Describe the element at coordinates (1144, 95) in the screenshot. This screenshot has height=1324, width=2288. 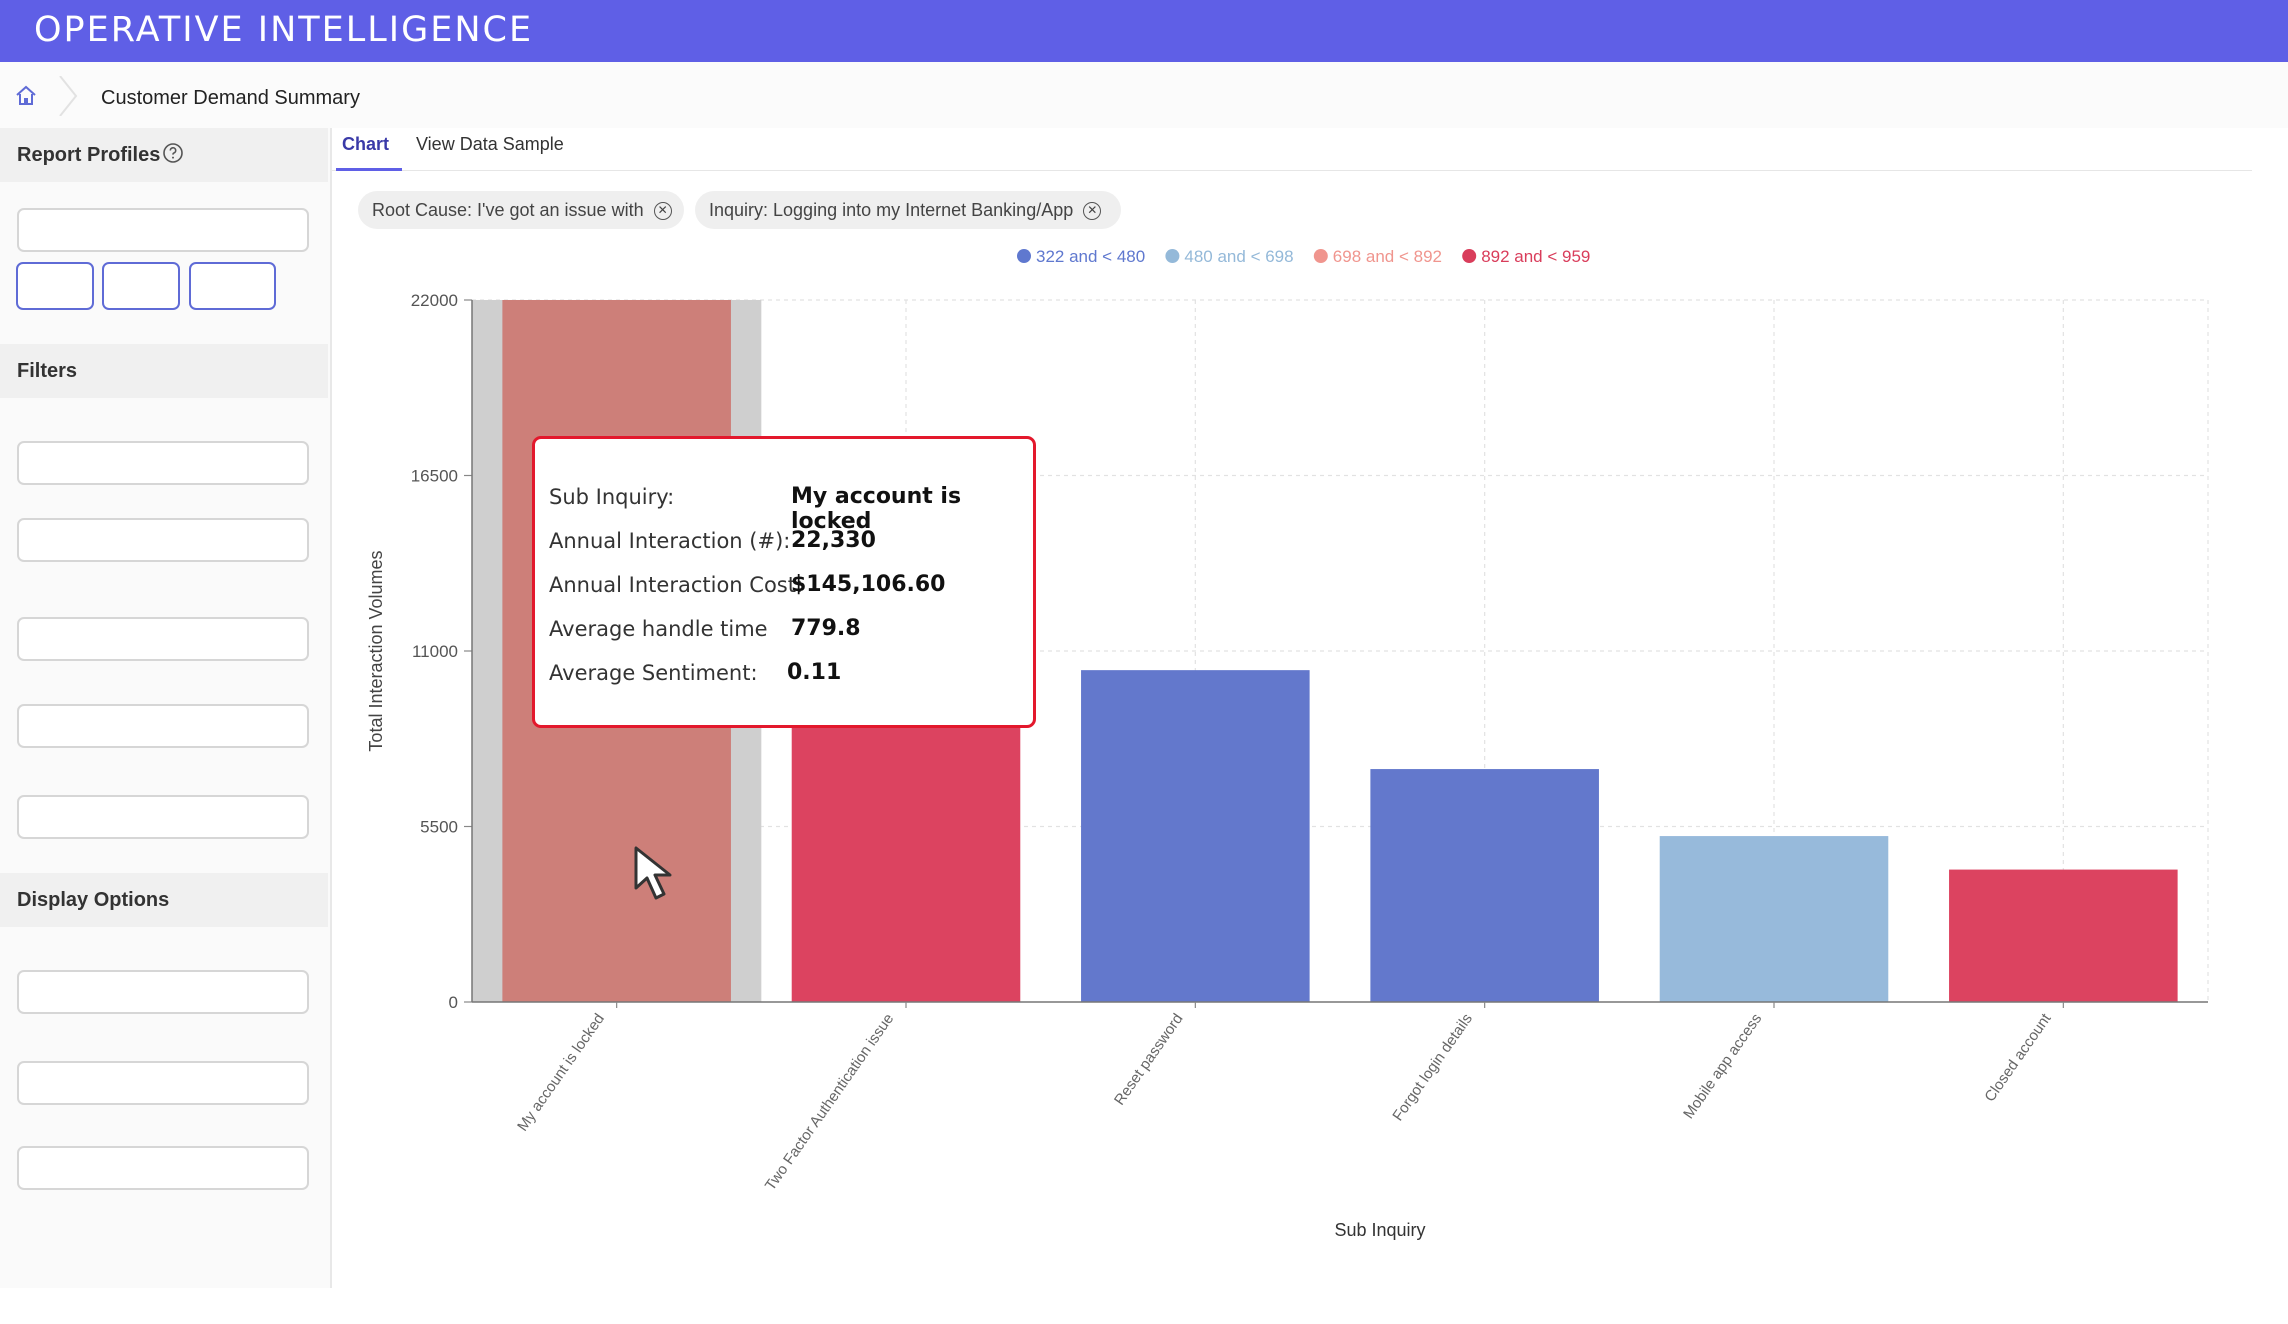
I see `breadcrumb: Customer Demand Summary` at that location.